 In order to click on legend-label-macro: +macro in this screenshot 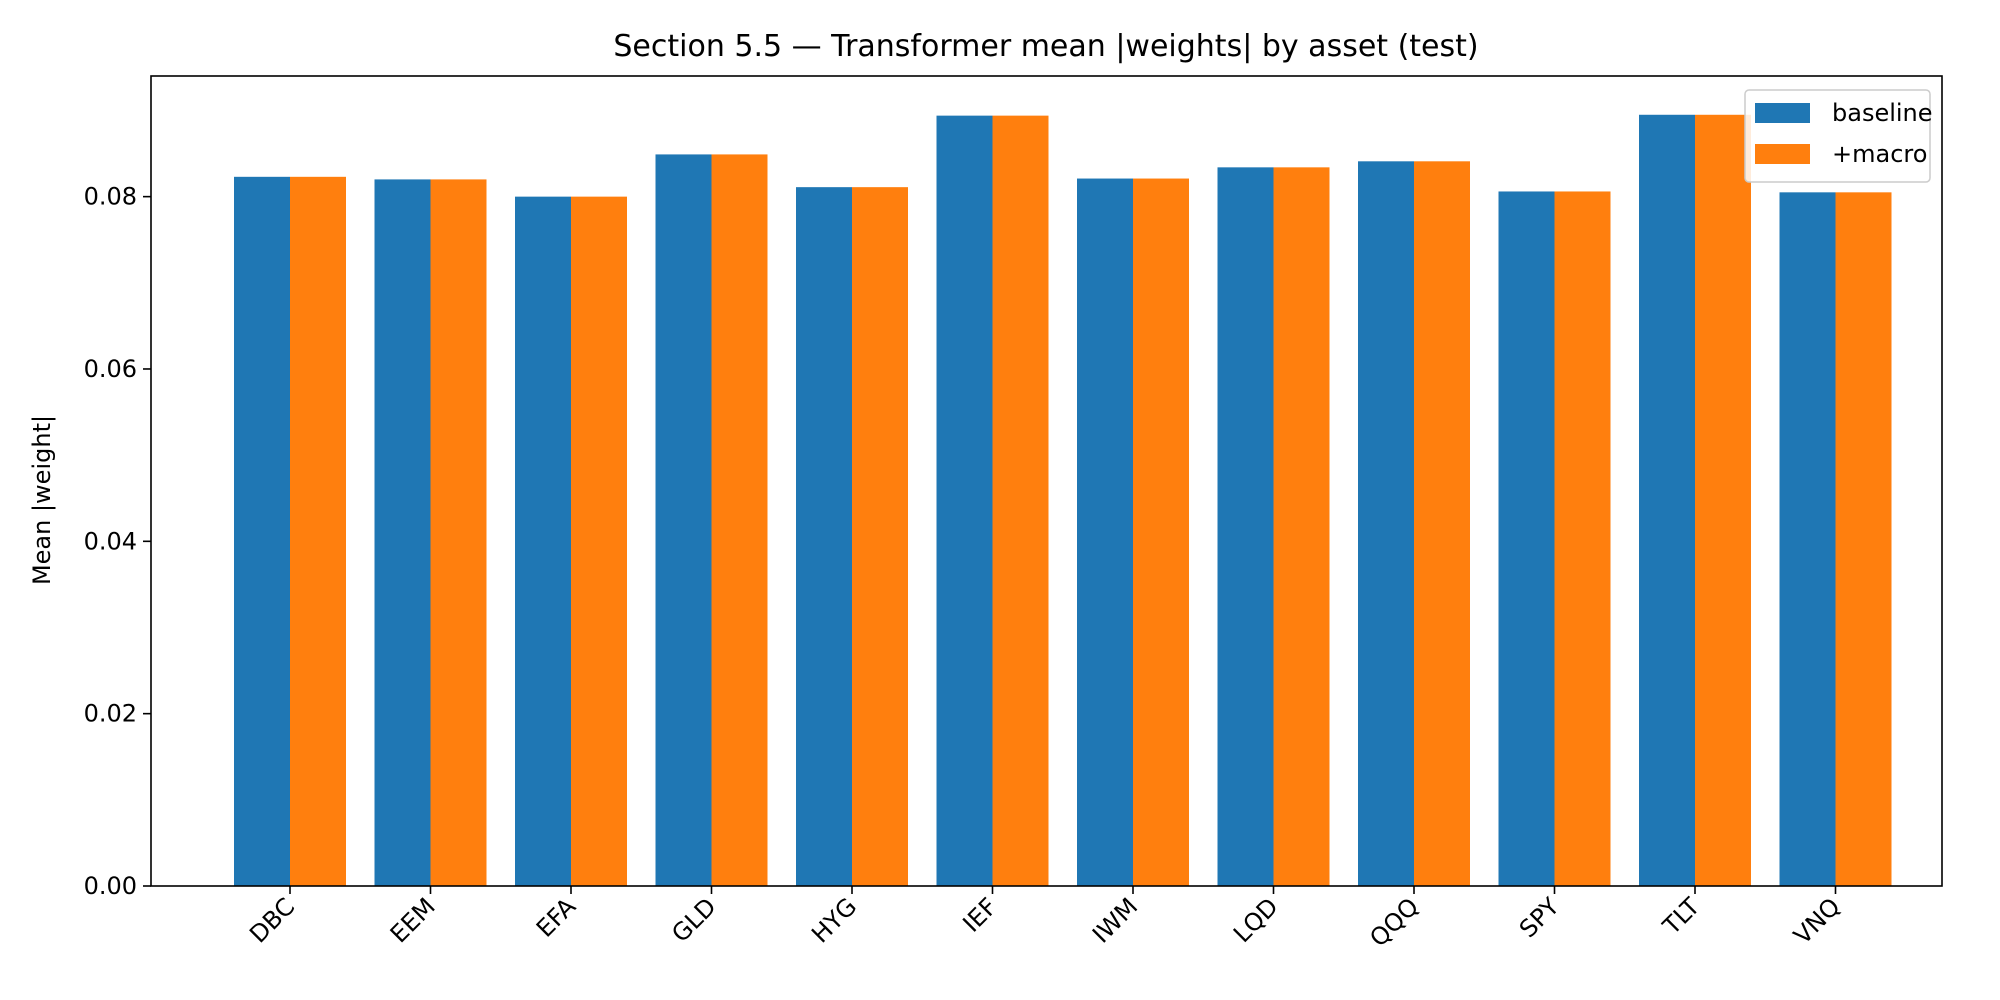, I will do `click(1879, 154)`.